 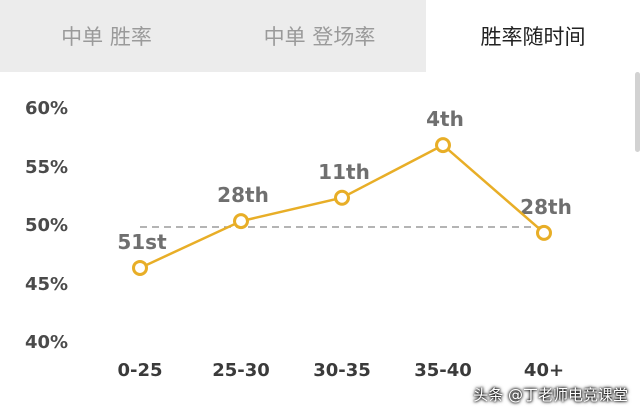 What do you see at coordinates (47, 167) in the screenshot?
I see `y-tick-label: 55%` at bounding box center [47, 167].